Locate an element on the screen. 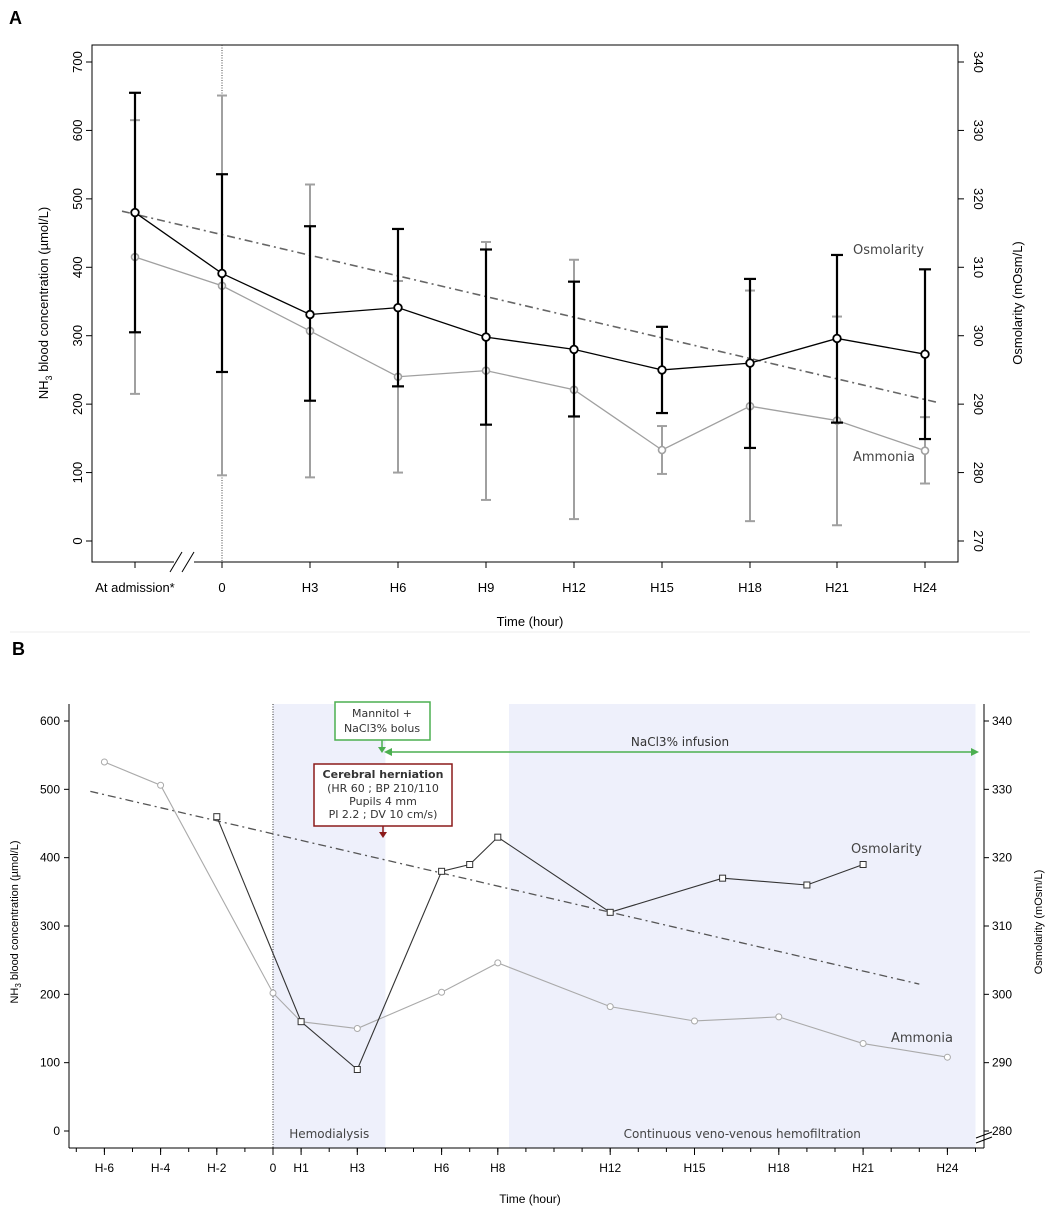 The height and width of the screenshot is (1214, 1053). bolus-label-line2: NaCl3% bolus is located at coordinates (382, 728).